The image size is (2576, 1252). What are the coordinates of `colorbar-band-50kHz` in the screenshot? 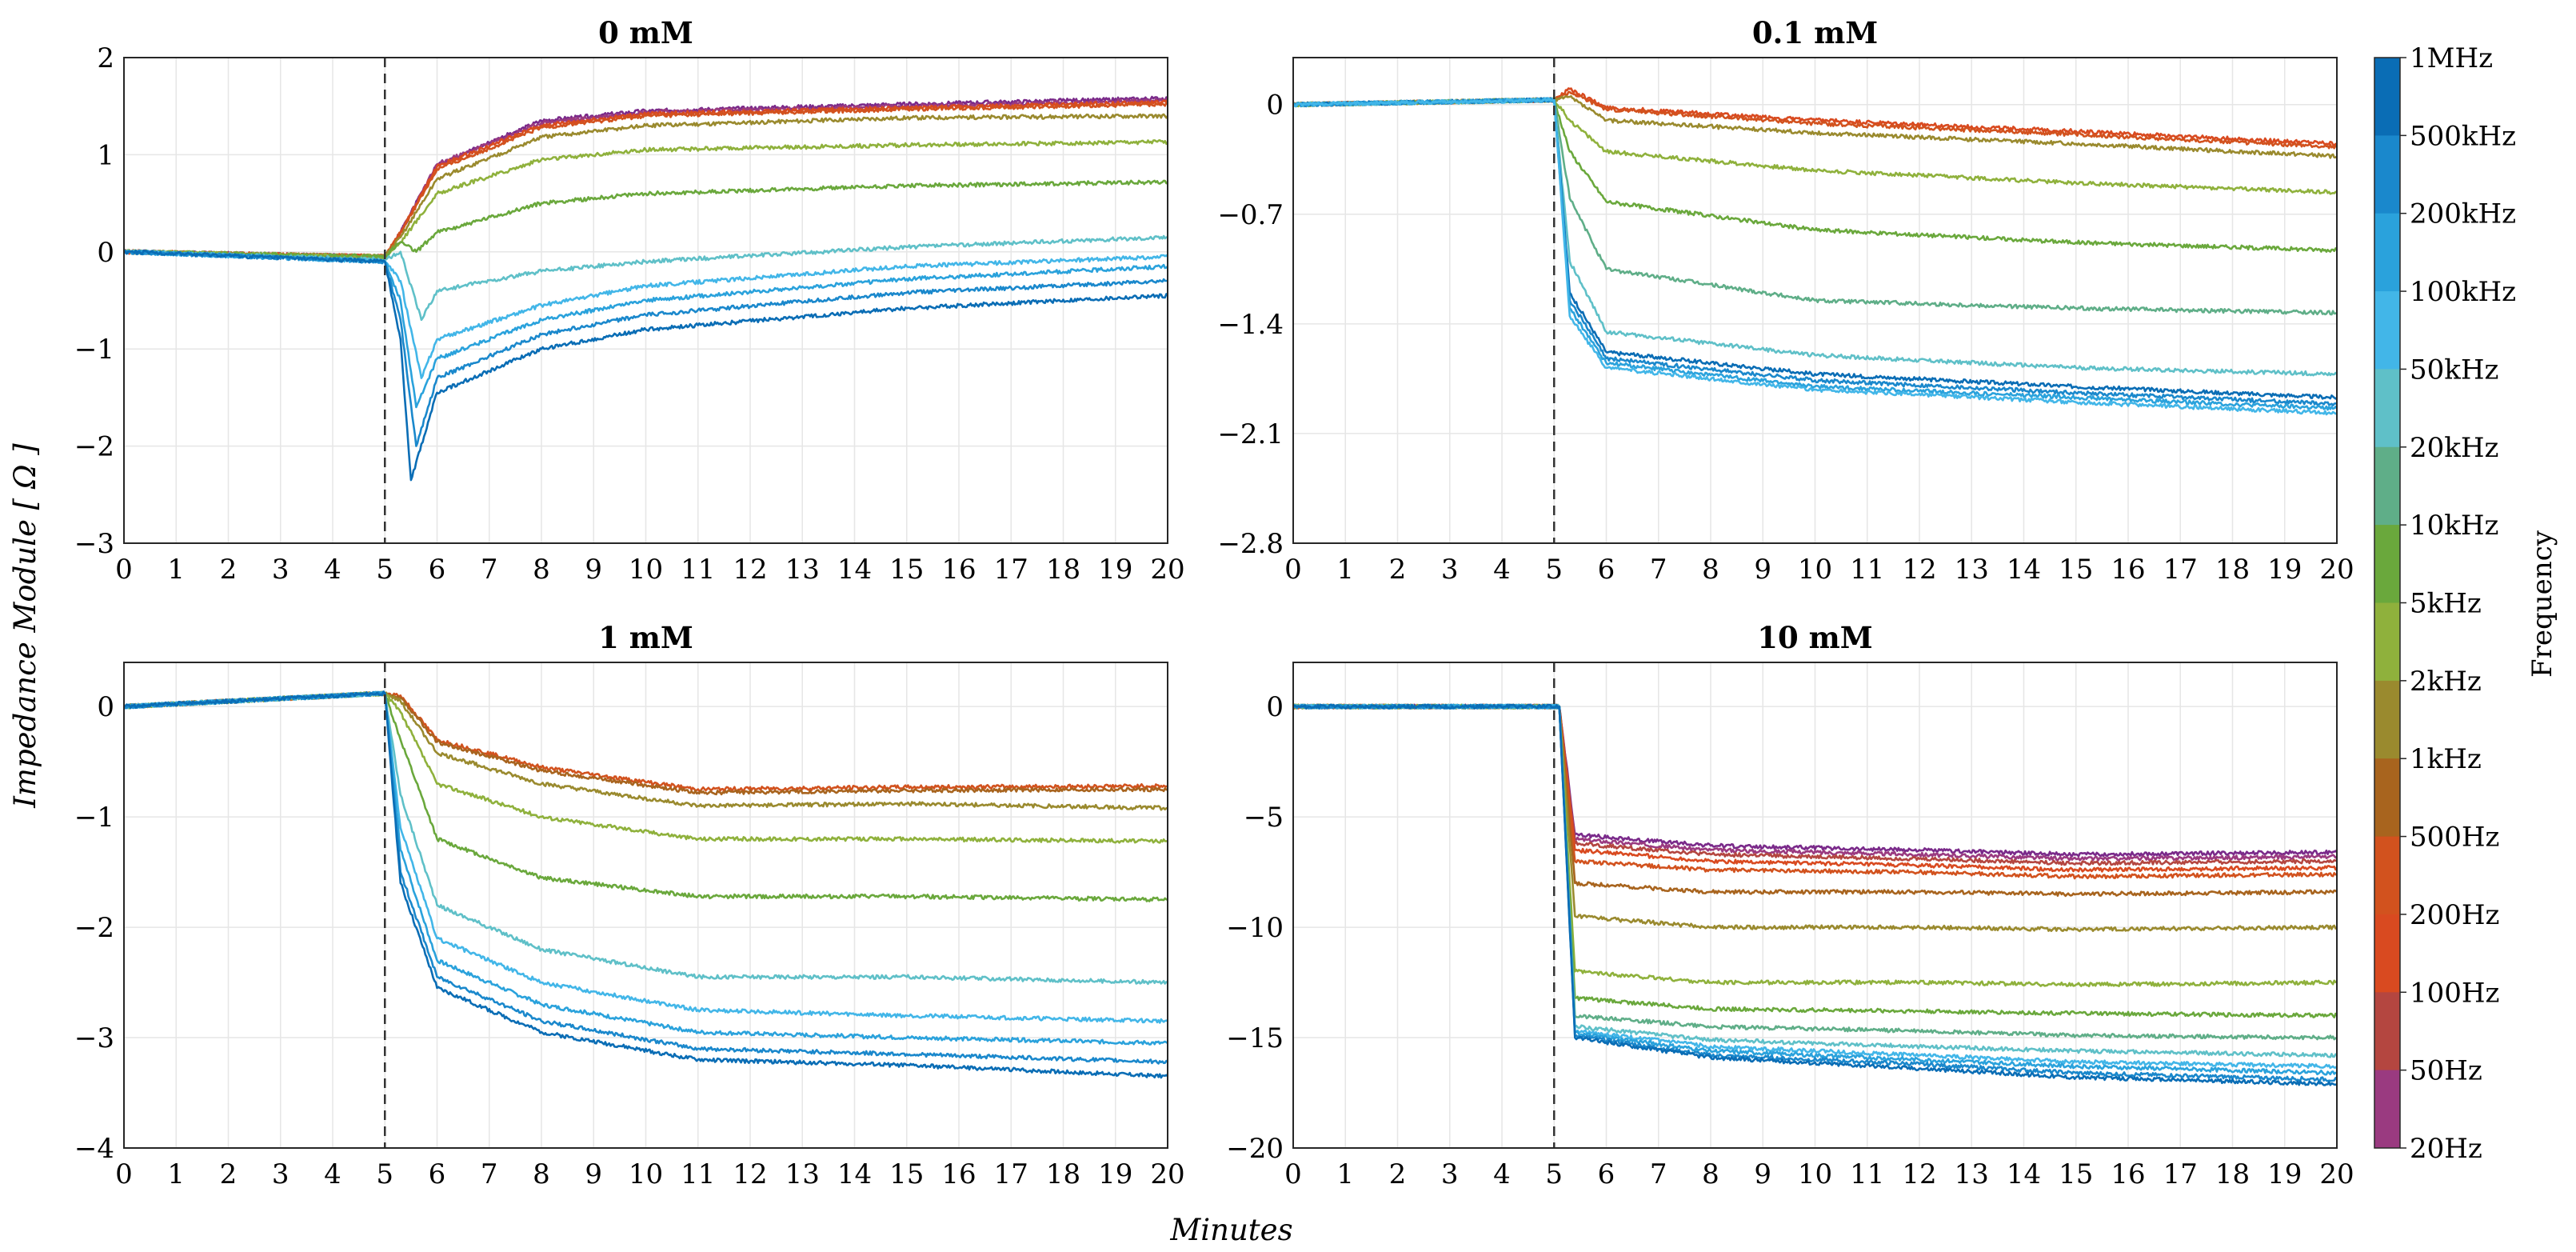 It's located at (2387, 408).